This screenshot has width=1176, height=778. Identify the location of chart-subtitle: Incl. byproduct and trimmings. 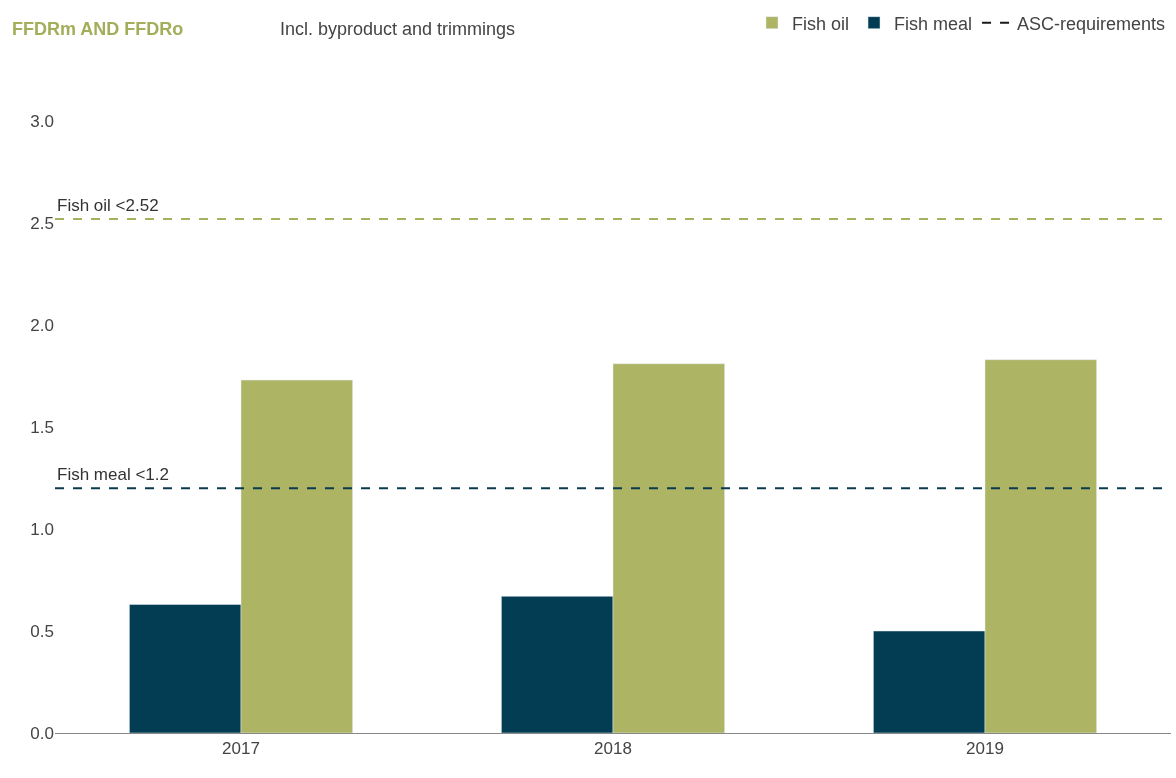
(398, 29).